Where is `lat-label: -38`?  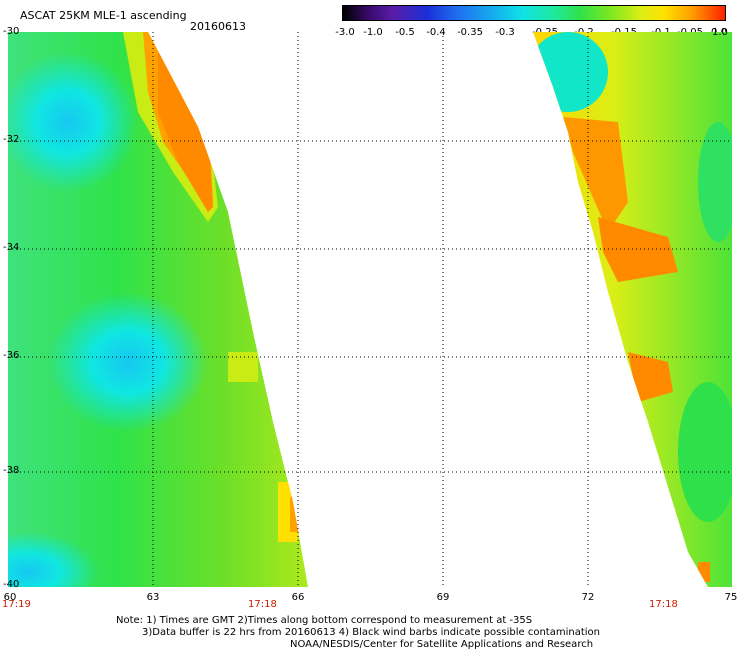
lat-label: -38 is located at coordinates (11, 470).